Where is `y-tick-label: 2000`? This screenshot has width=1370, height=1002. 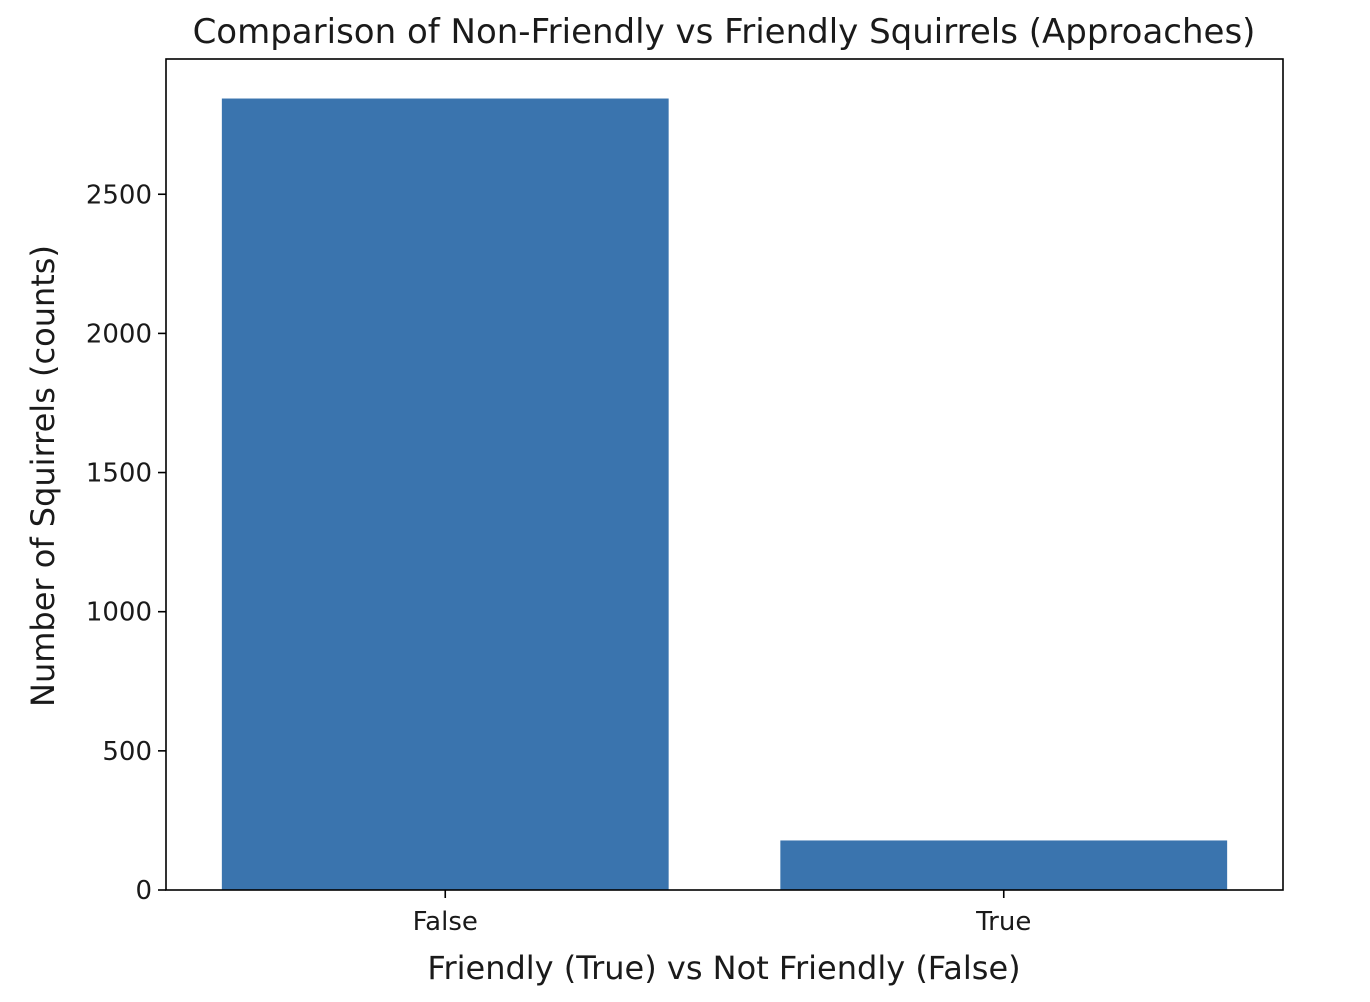
y-tick-label: 2000 is located at coordinates (119, 334).